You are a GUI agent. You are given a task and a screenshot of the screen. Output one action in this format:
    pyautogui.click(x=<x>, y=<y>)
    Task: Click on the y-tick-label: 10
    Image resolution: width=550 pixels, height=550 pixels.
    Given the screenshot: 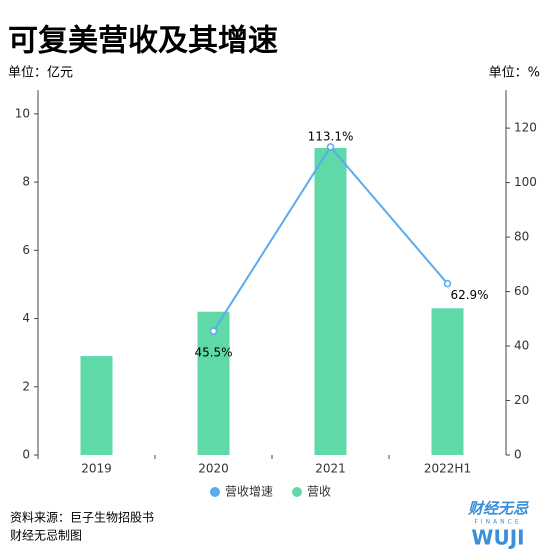 What is the action you would take?
    pyautogui.click(x=22, y=113)
    